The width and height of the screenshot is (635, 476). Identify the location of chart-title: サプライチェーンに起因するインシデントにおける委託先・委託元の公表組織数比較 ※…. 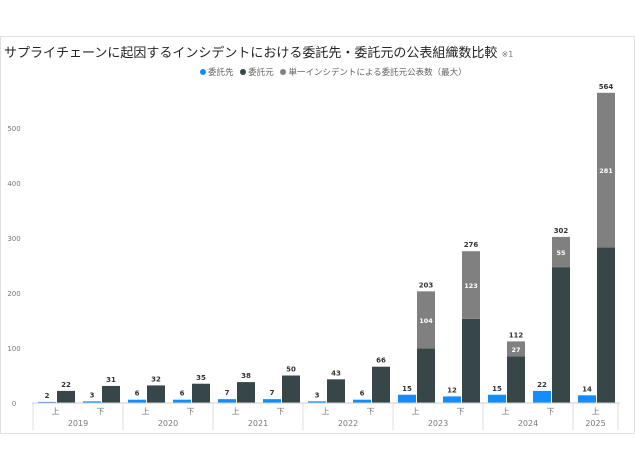
(258, 51).